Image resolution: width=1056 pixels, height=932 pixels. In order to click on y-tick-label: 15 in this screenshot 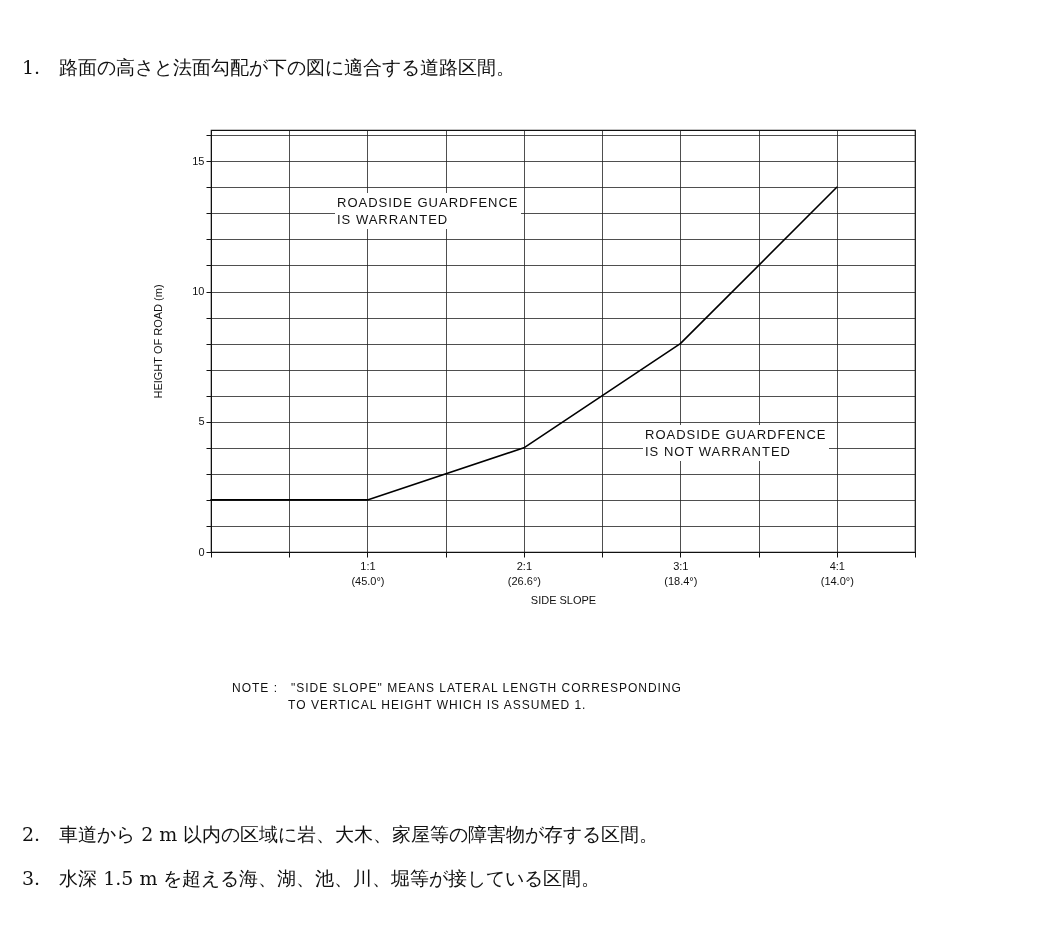, I will do `click(198, 160)`.